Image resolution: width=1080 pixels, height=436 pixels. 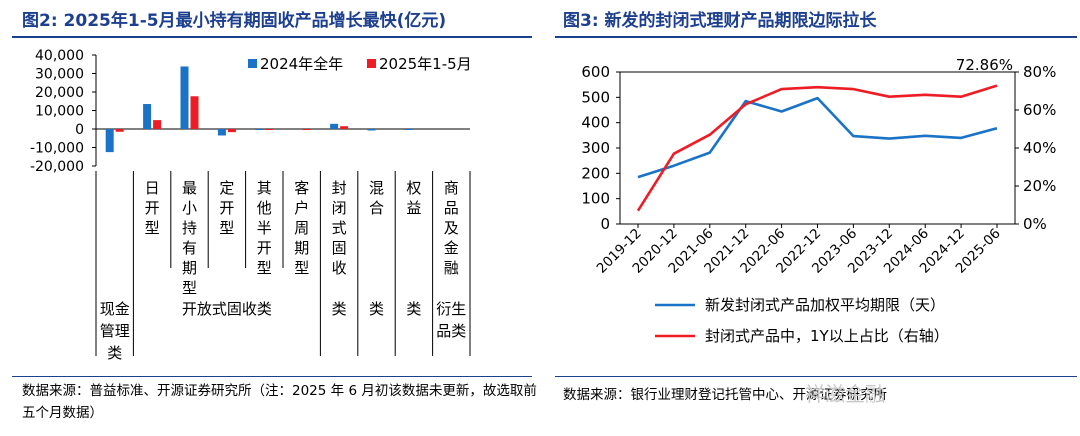 What do you see at coordinates (413, 188) in the screenshot?
I see `category-label-char: 权` at bounding box center [413, 188].